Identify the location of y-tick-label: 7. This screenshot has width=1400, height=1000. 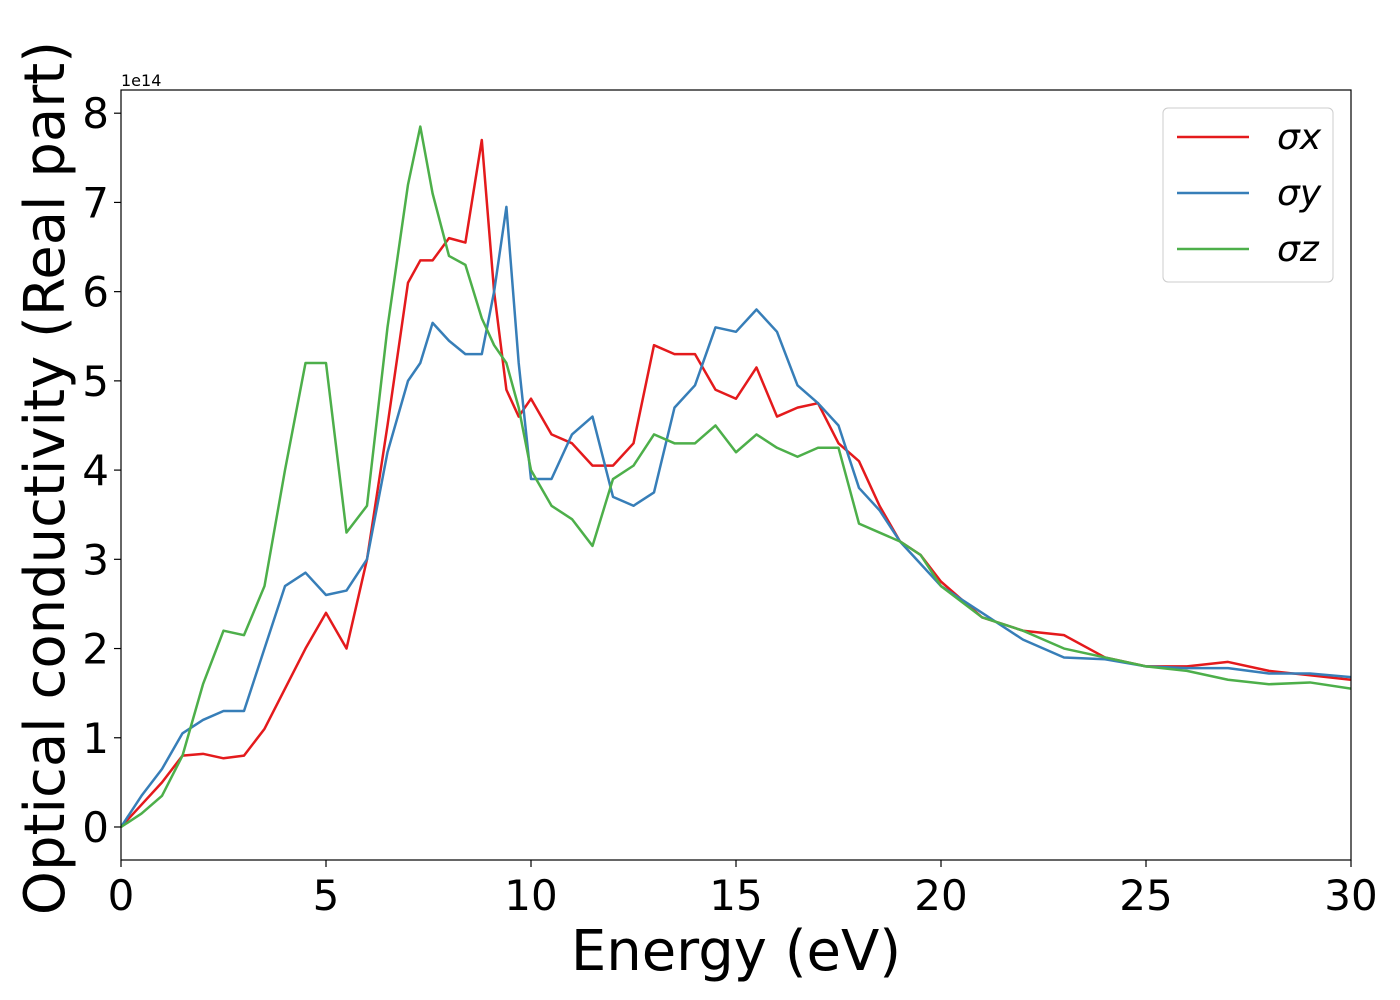
(95, 202).